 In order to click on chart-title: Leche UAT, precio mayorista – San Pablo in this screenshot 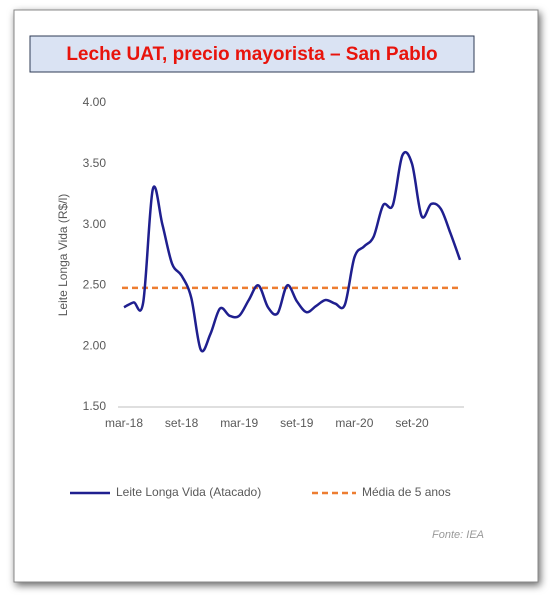, I will do `click(251, 54)`.